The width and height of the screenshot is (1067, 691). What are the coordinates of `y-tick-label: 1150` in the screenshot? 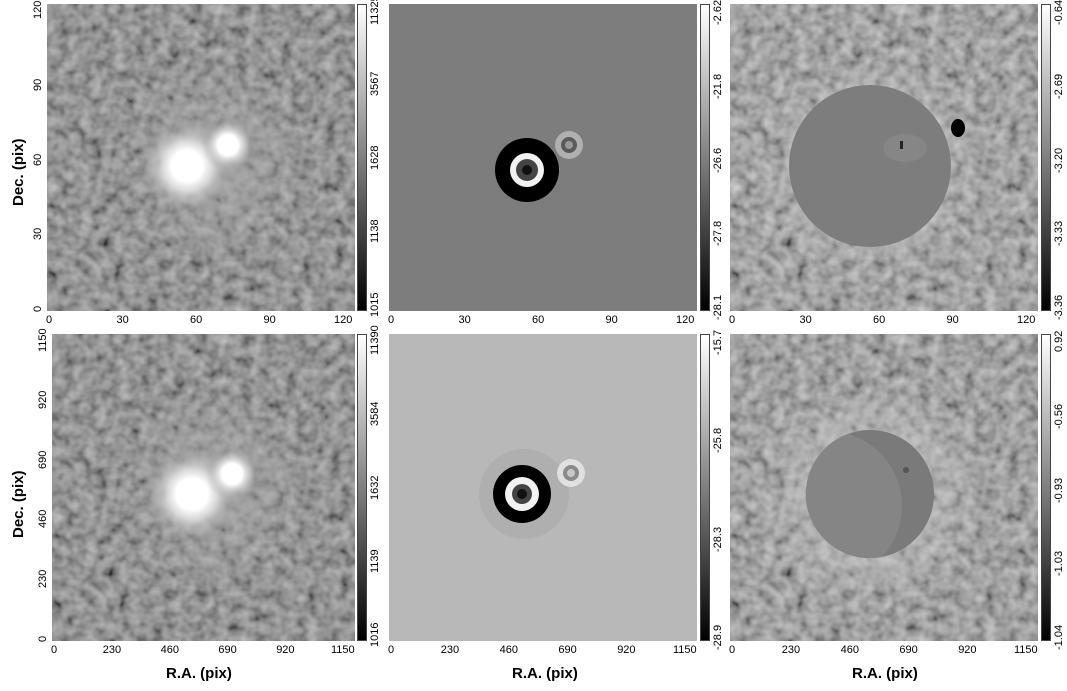 It's located at (43, 340).